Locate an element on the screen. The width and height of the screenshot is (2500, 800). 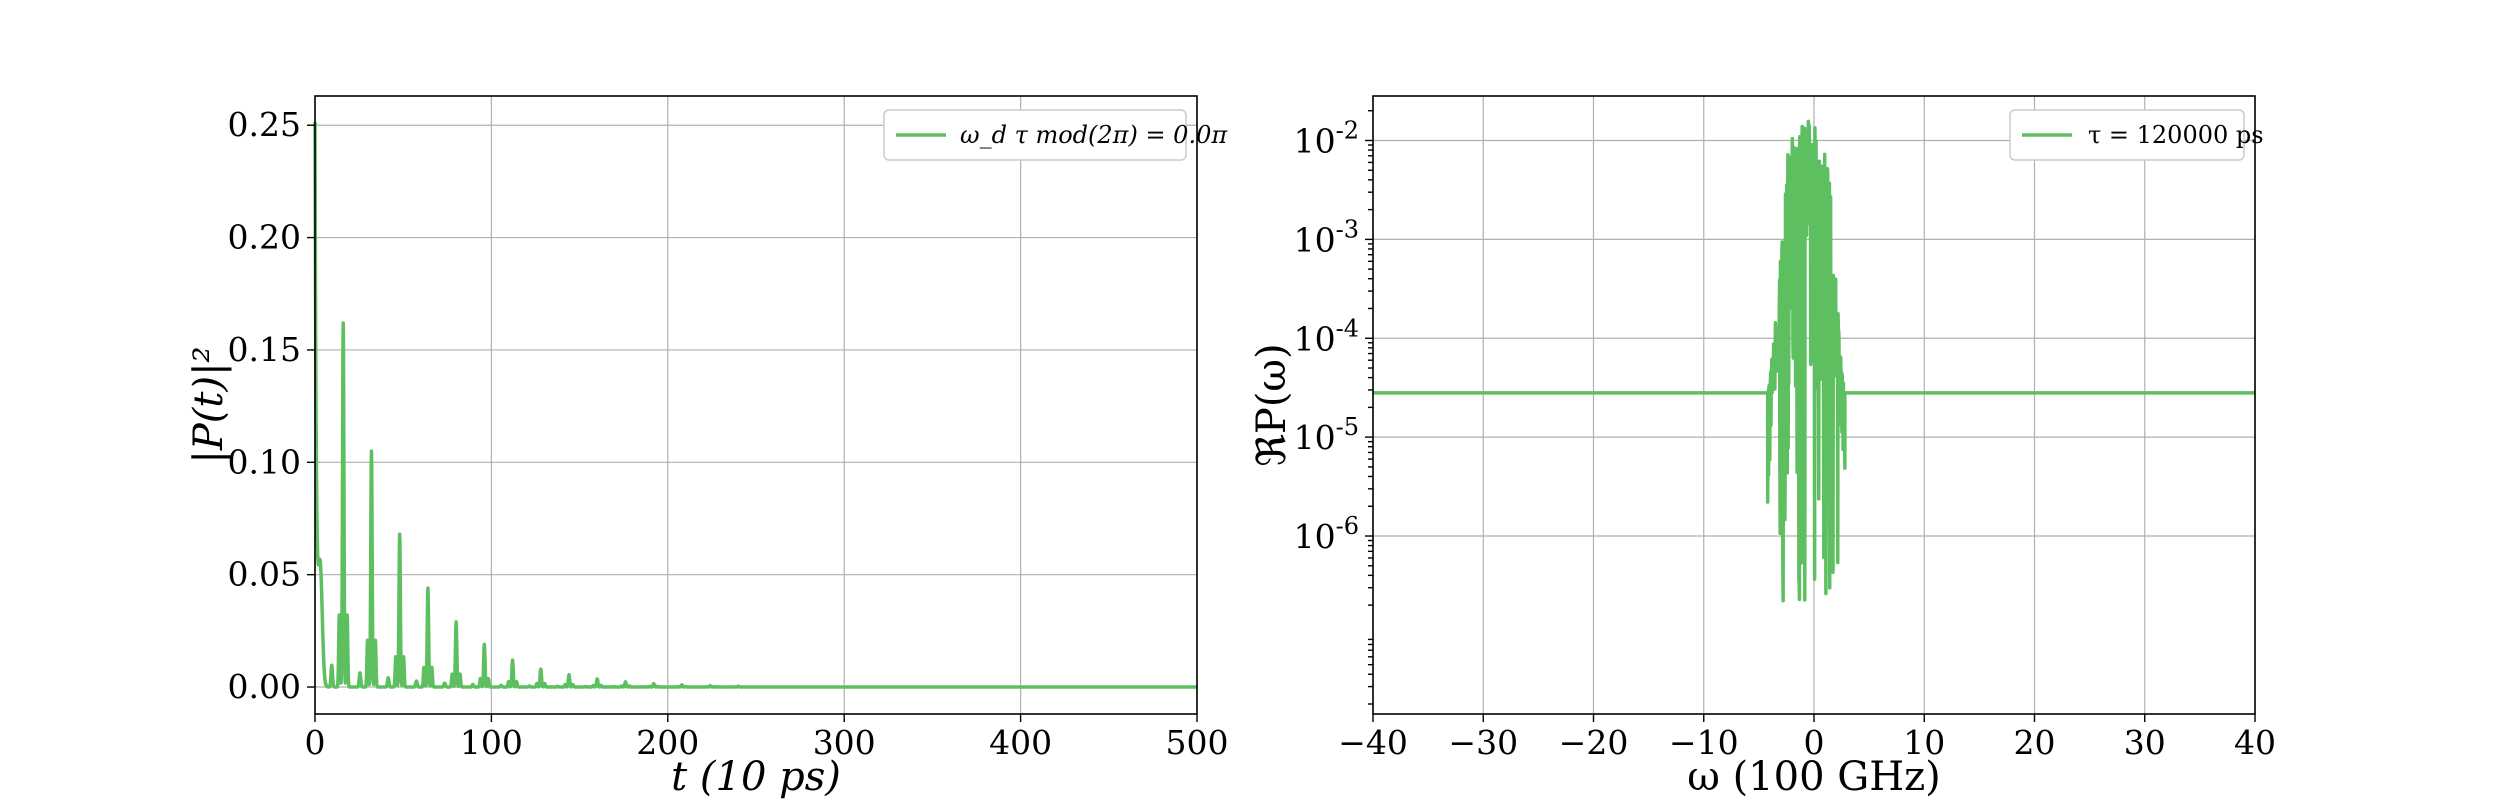
right-x-tick-label: 20 is located at coordinates (2035, 742).